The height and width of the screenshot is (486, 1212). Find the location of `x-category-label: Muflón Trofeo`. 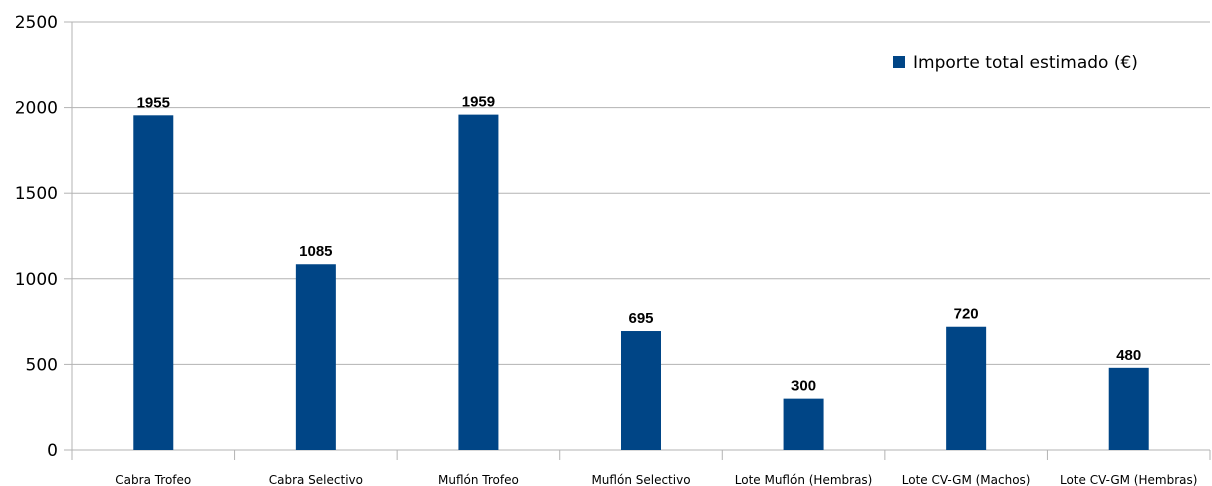

x-category-label: Muflón Trofeo is located at coordinates (478, 479).